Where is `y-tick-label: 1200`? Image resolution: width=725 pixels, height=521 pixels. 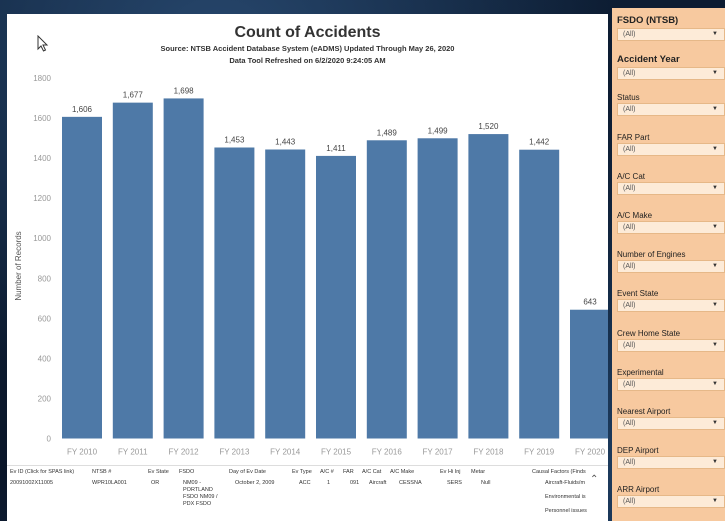
y-tick-label: 1200 is located at coordinates (42, 198).